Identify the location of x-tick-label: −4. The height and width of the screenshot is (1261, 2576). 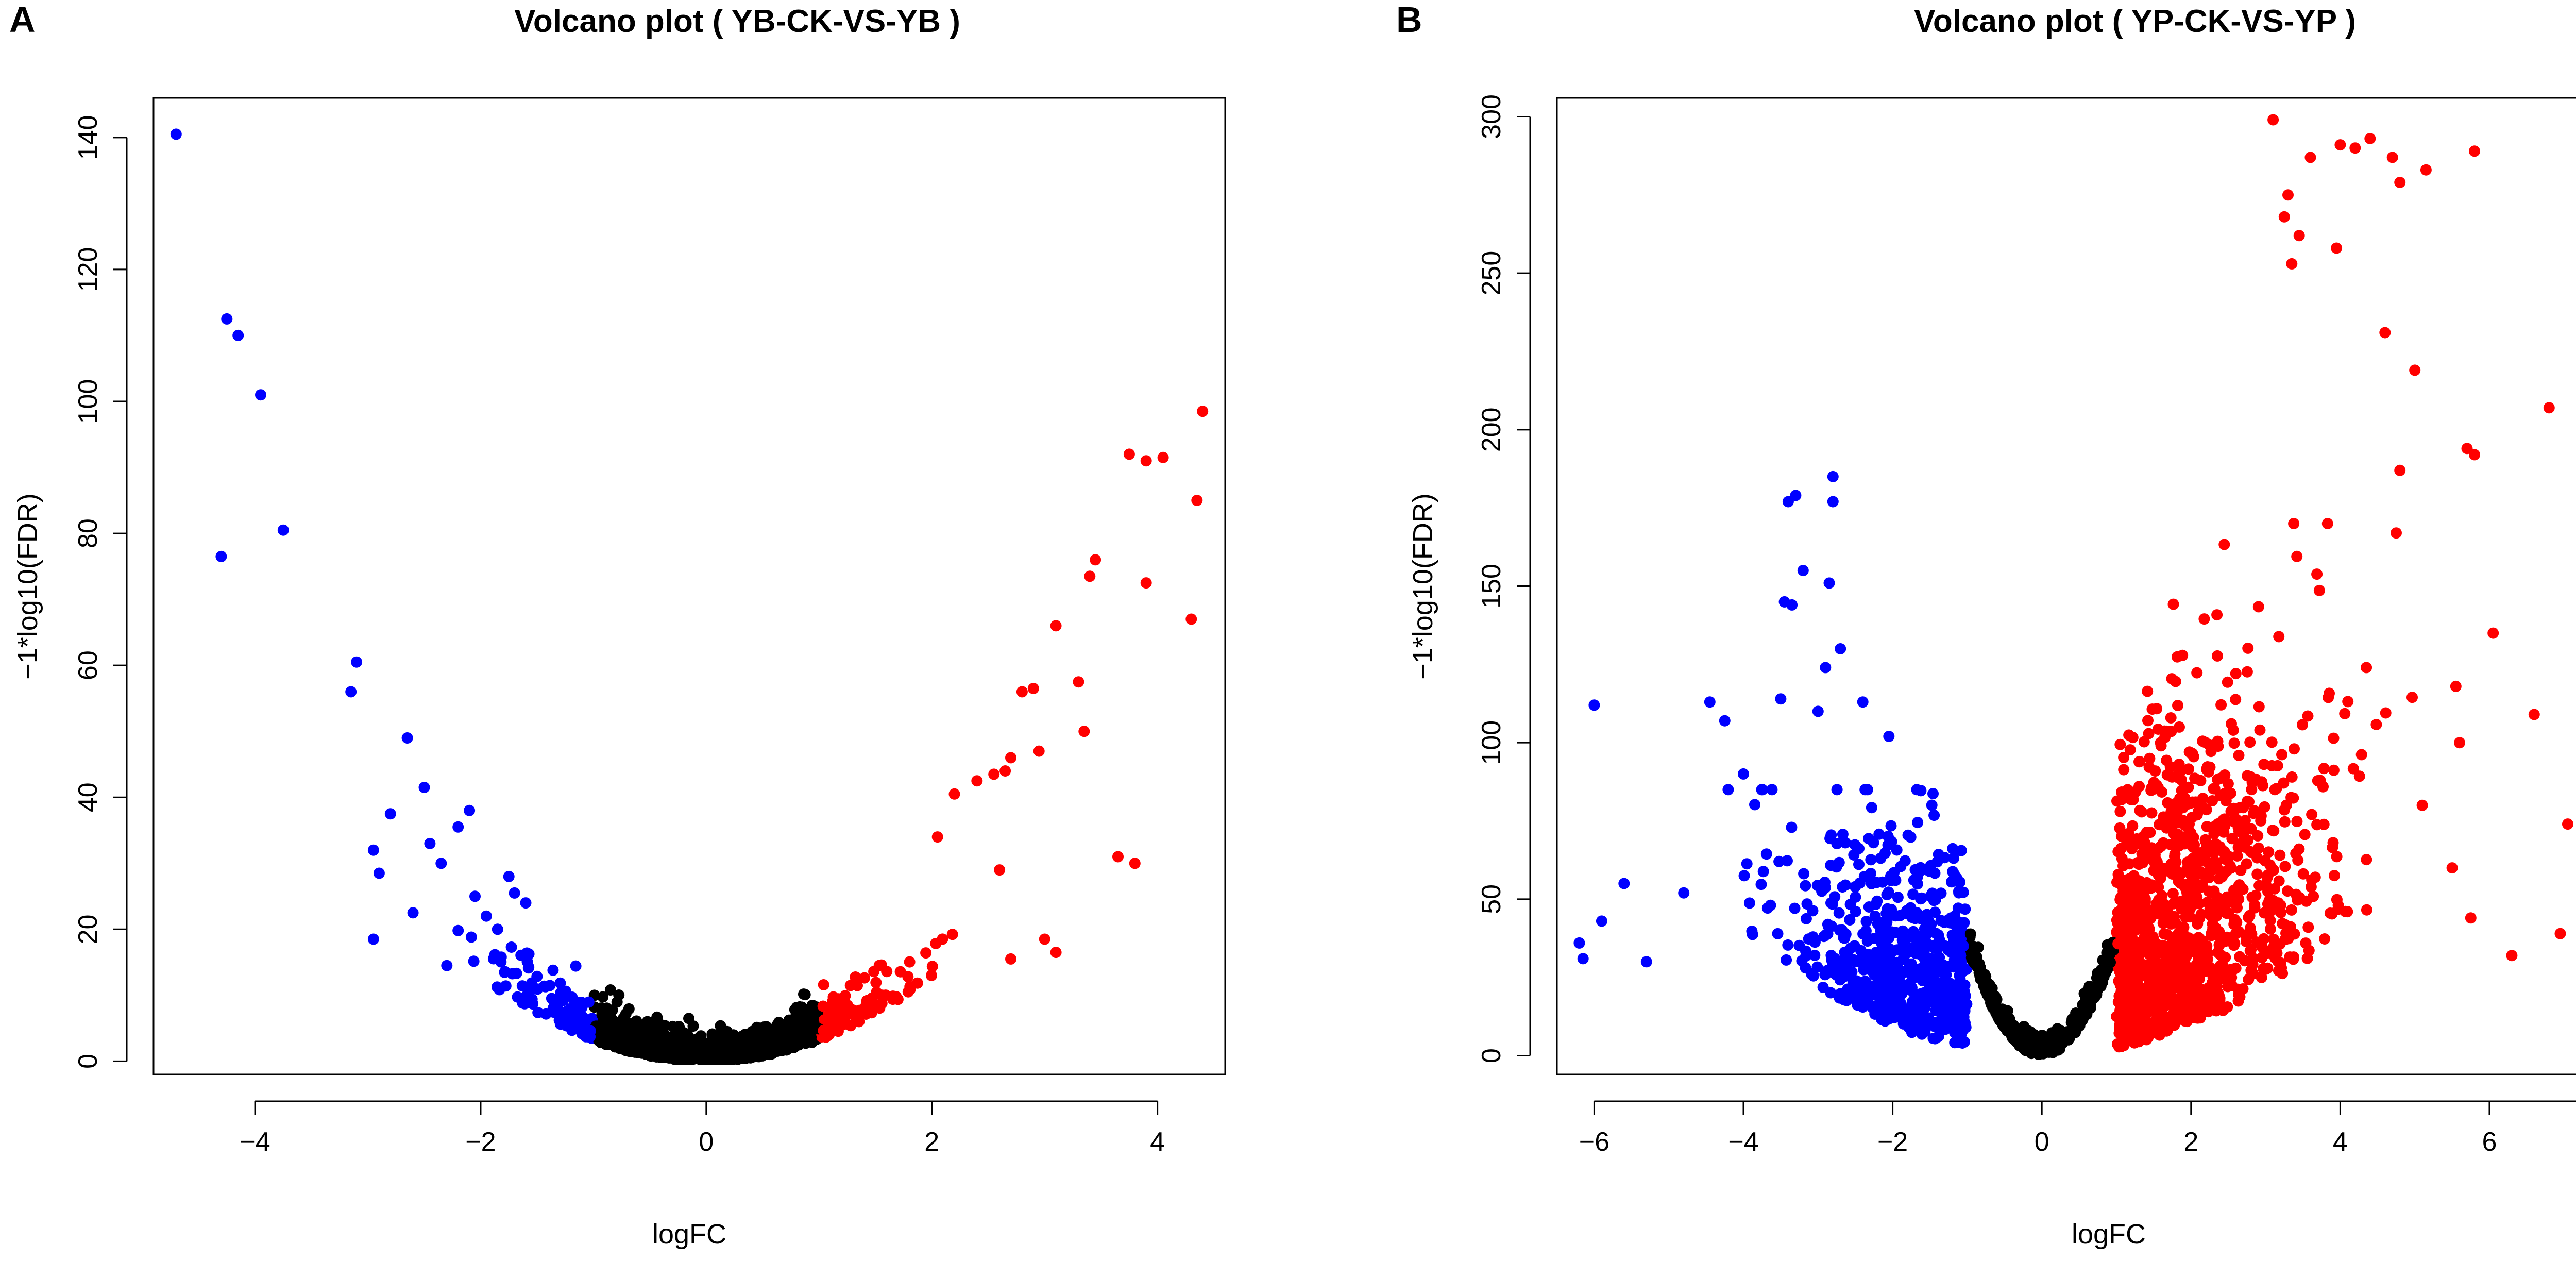
(1743, 1142).